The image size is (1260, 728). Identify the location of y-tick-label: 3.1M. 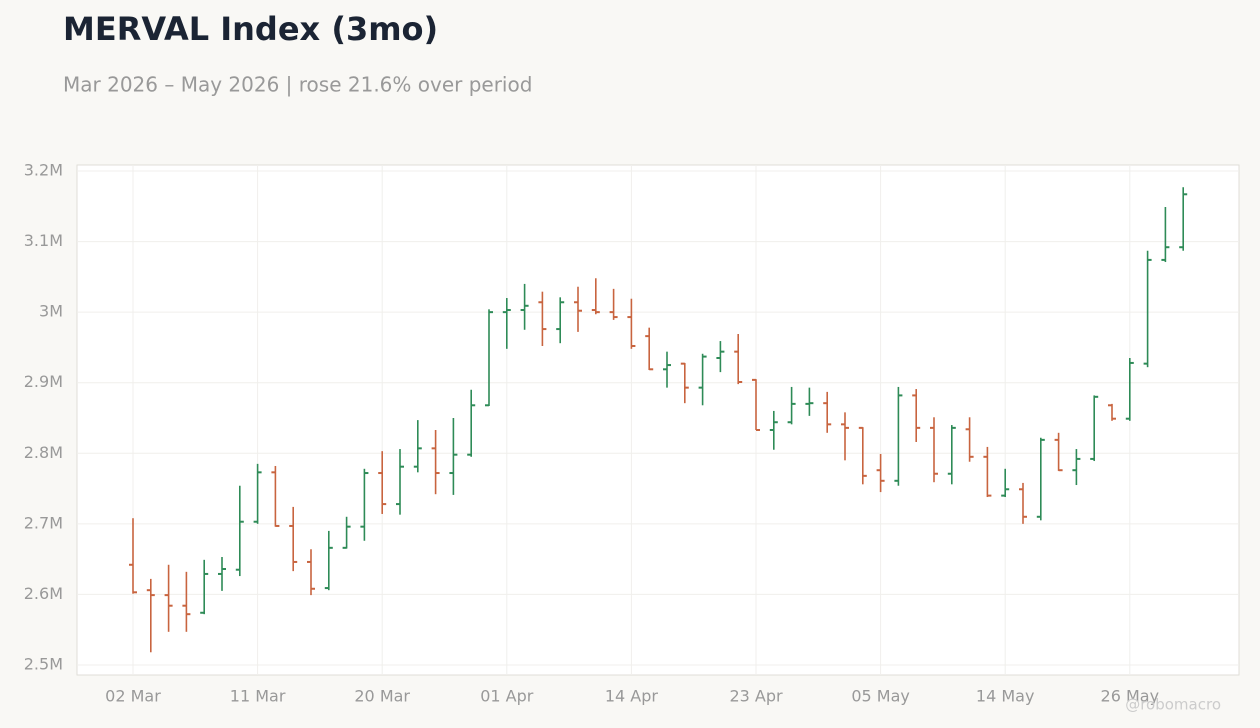
(43, 240).